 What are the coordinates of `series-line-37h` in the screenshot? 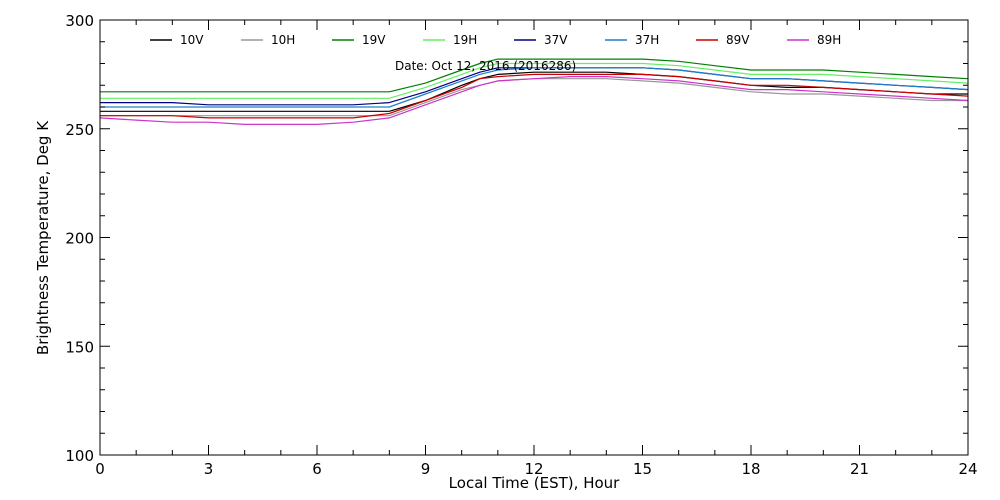 It's located at (534, 87).